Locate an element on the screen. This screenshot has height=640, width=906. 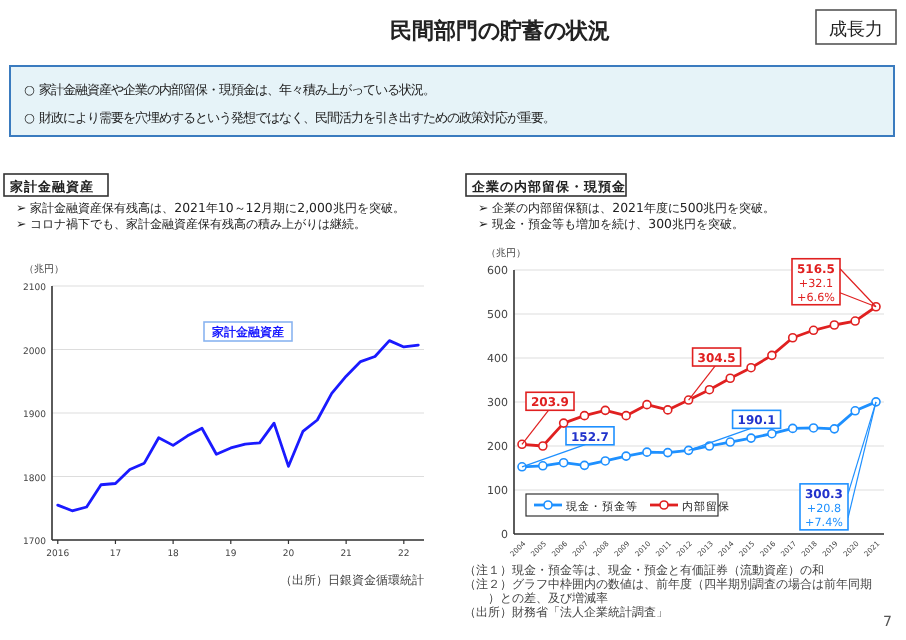
text: 成長力 is located at coordinates (856, 30).